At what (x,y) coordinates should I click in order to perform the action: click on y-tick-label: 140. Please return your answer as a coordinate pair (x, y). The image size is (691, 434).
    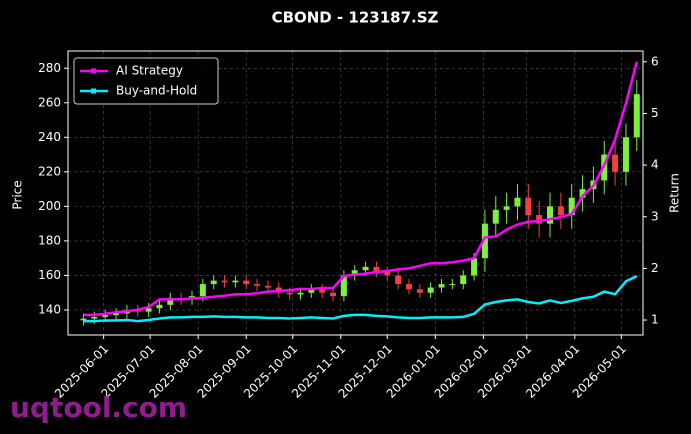
    Looking at the image, I should click on (49, 309).